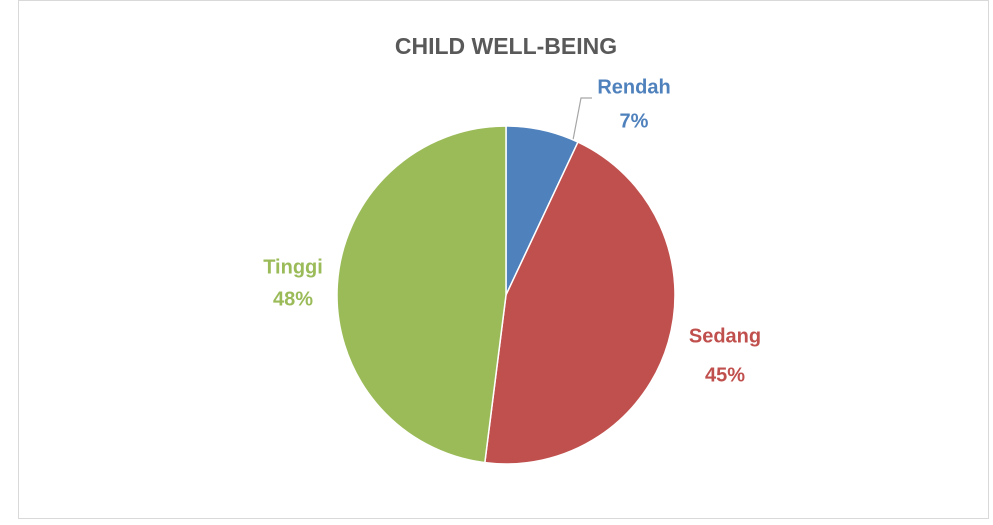 The image size is (993, 525). I want to click on leader-line, so click(582, 119).